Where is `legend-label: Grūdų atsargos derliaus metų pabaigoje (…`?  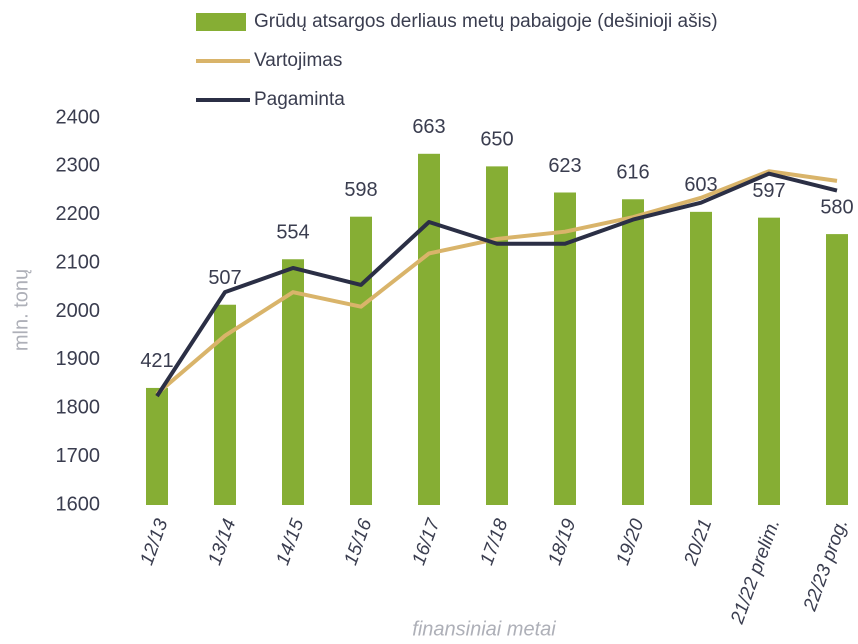 legend-label: Grūdų atsargos derliaus metų pabaigoje (… is located at coordinates (486, 21).